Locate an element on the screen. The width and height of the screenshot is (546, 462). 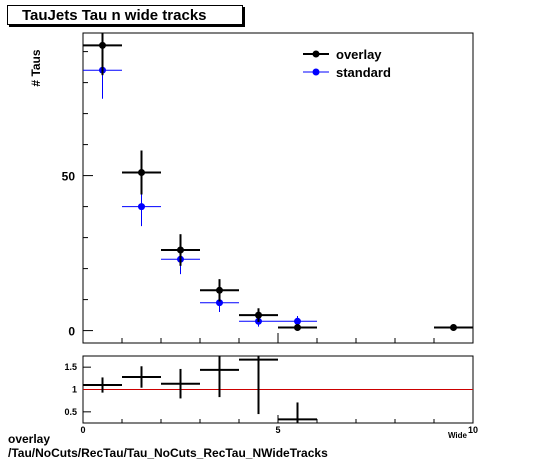
ratio-y-tick-label: 1 is located at coordinates (74, 390).